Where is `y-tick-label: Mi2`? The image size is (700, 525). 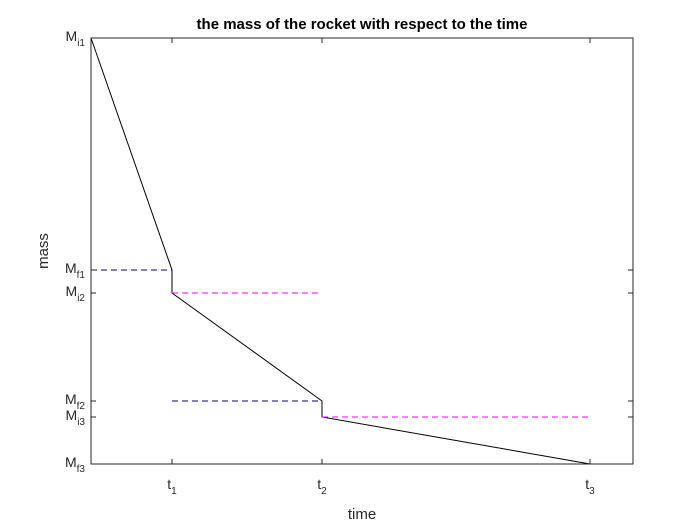
y-tick-label: Mi2 is located at coordinates (76, 293).